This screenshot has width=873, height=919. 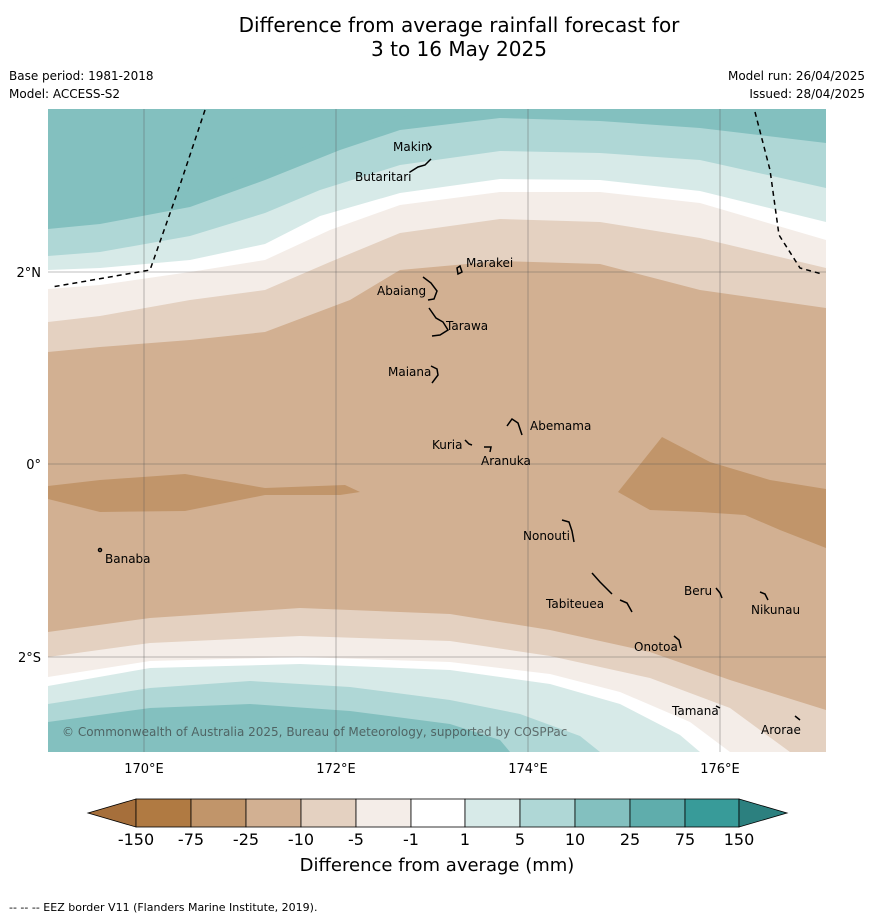 What do you see at coordinates (447, 445) in the screenshot?
I see `label-kuria: Kuria` at bounding box center [447, 445].